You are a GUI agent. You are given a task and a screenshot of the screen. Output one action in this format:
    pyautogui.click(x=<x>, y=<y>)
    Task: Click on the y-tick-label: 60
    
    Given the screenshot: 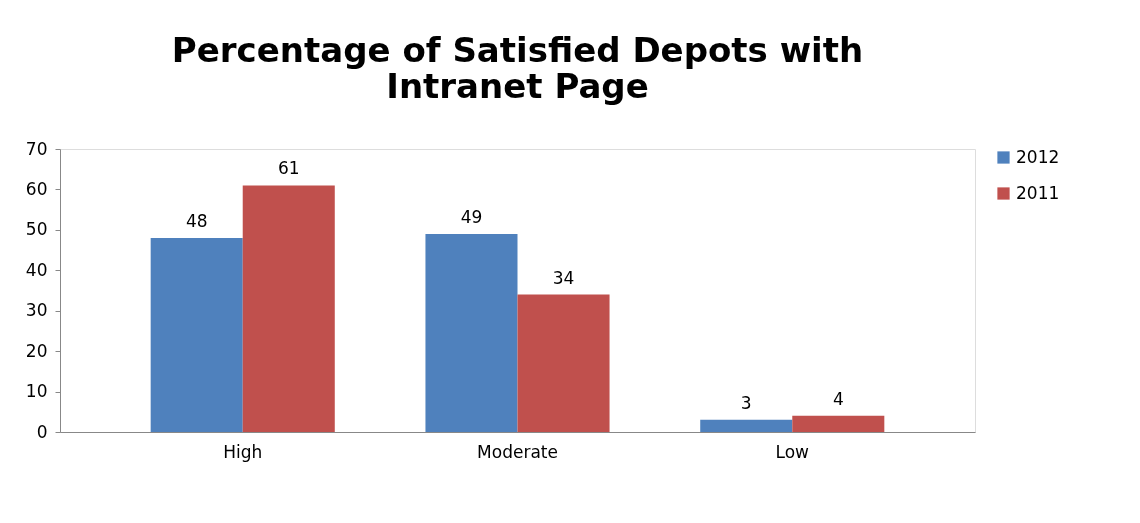 What is the action you would take?
    pyautogui.click(x=36, y=188)
    